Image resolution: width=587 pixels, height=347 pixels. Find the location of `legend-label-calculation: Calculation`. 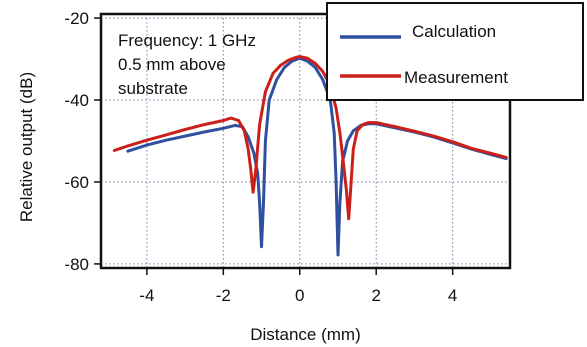

legend-label-calculation: Calculation is located at coordinates (454, 31).